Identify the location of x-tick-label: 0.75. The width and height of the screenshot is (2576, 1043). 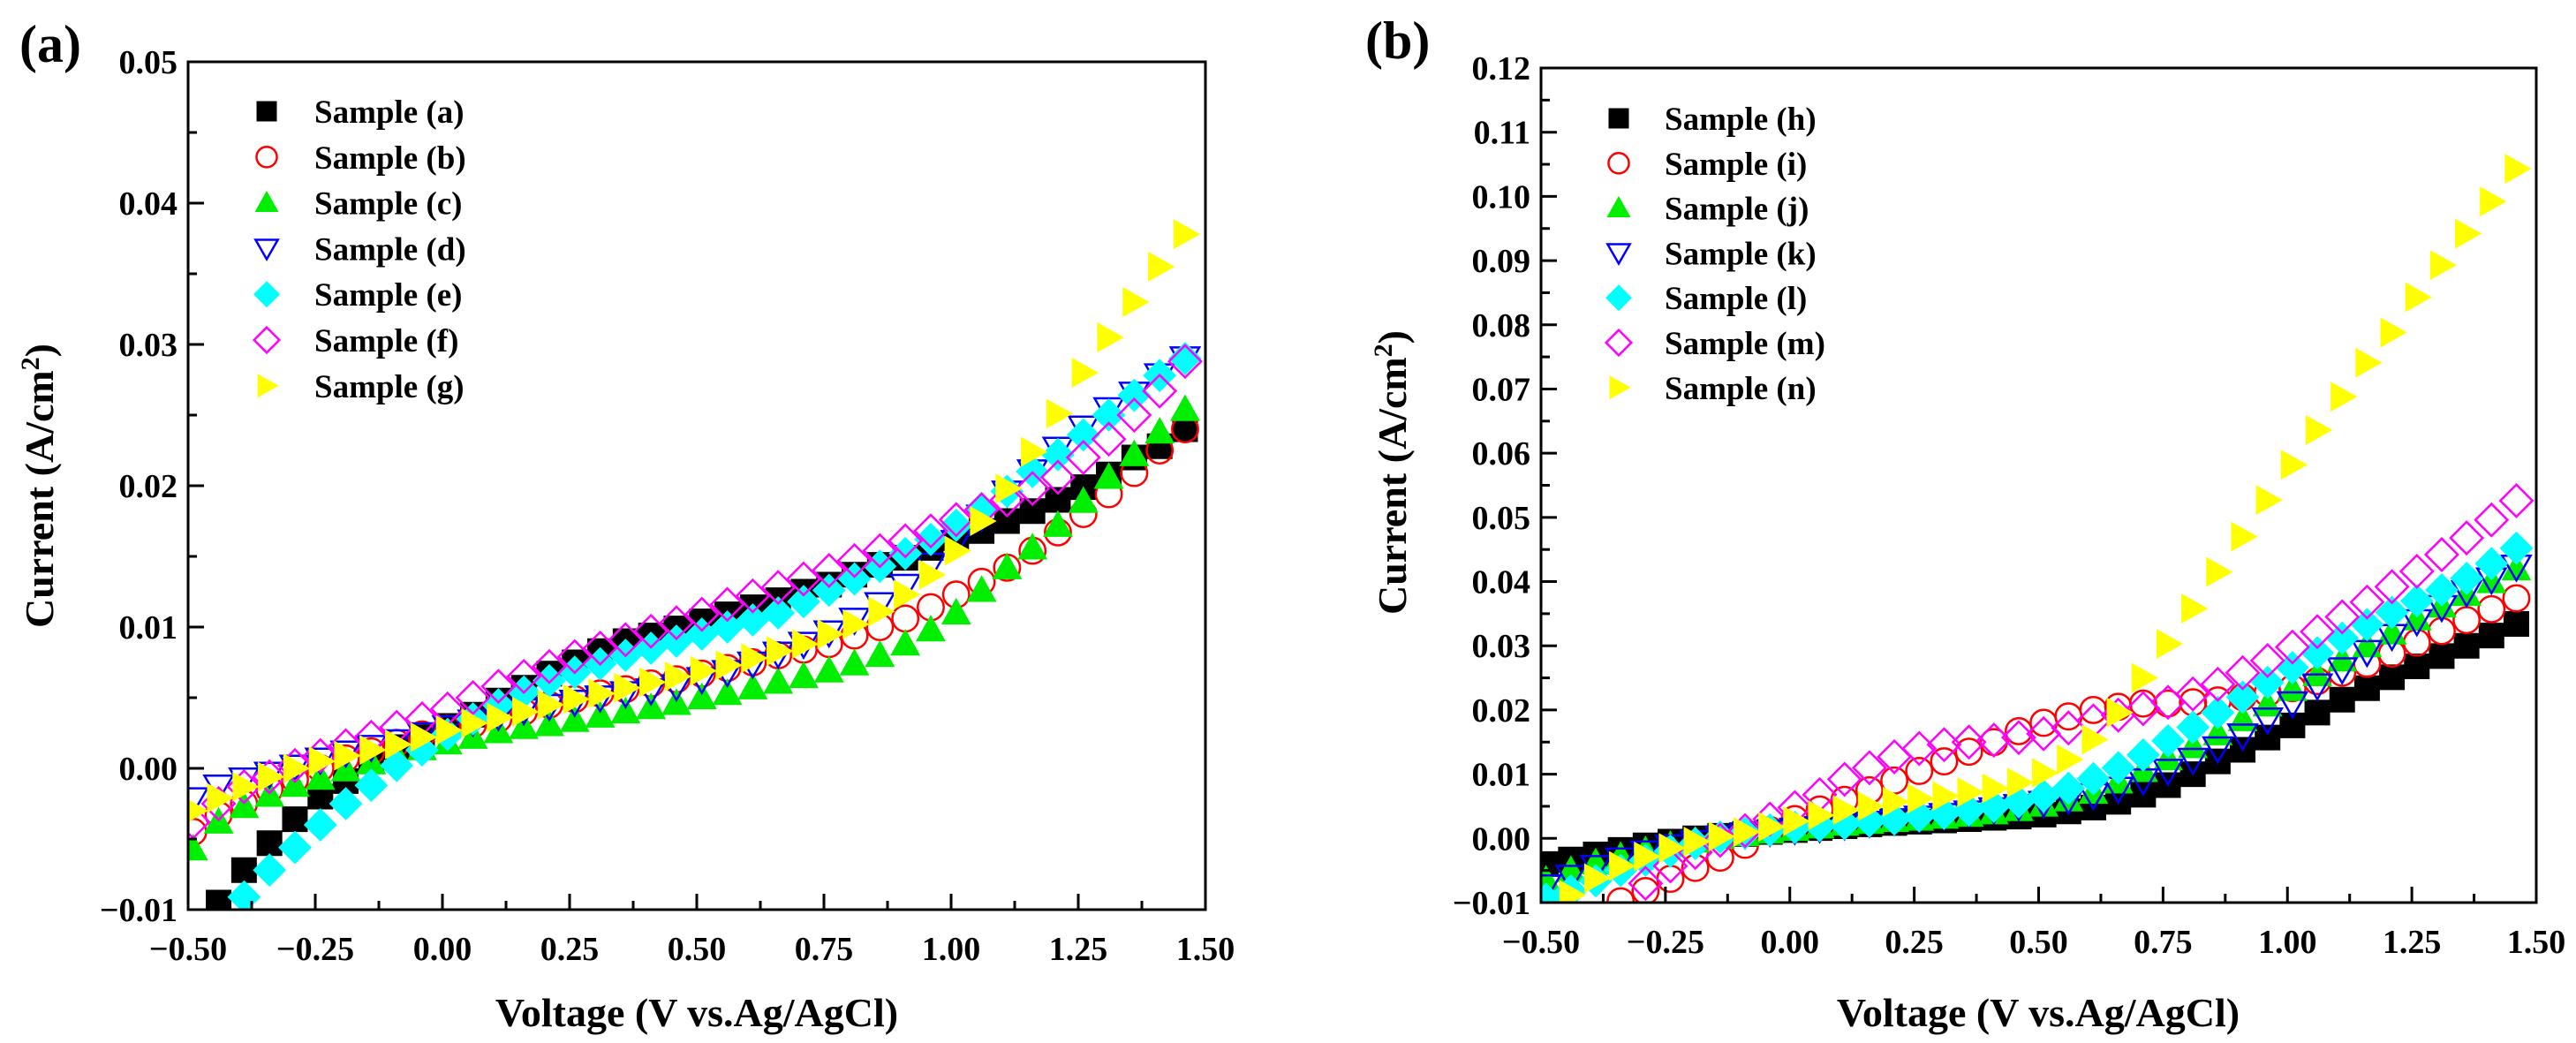
(824, 949).